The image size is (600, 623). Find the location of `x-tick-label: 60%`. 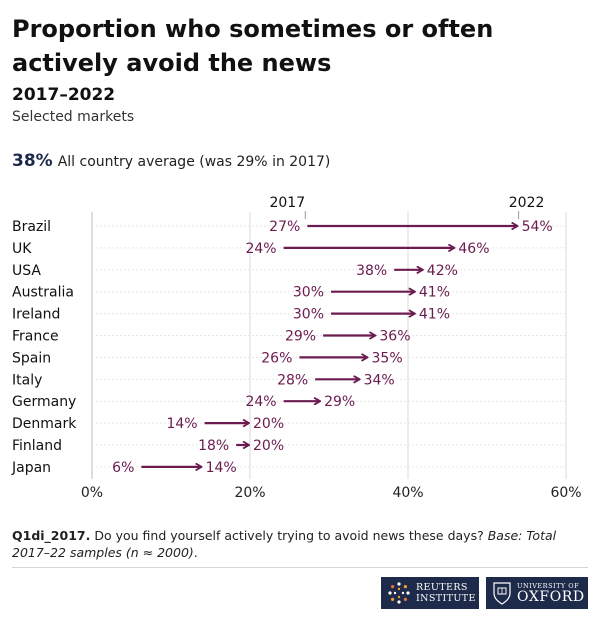

x-tick-label: 60% is located at coordinates (565, 493).